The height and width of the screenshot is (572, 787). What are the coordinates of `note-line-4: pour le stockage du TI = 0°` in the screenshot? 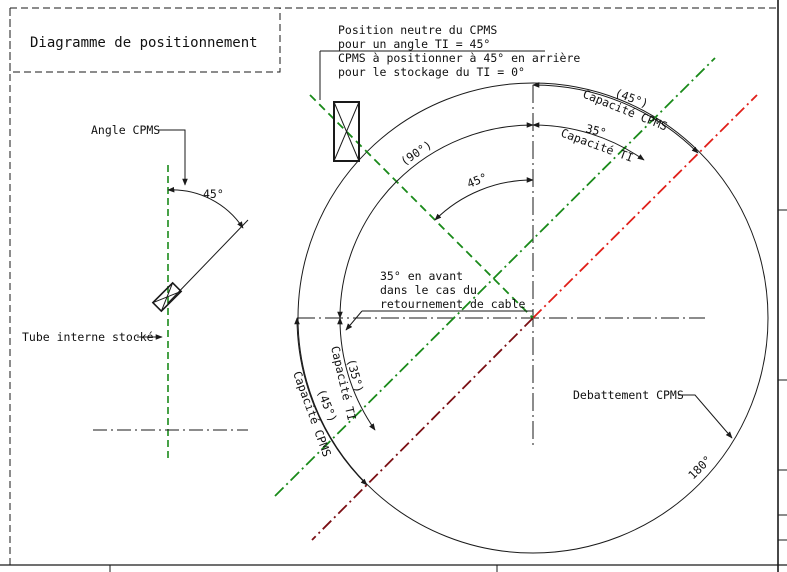 It's located at (431, 72).